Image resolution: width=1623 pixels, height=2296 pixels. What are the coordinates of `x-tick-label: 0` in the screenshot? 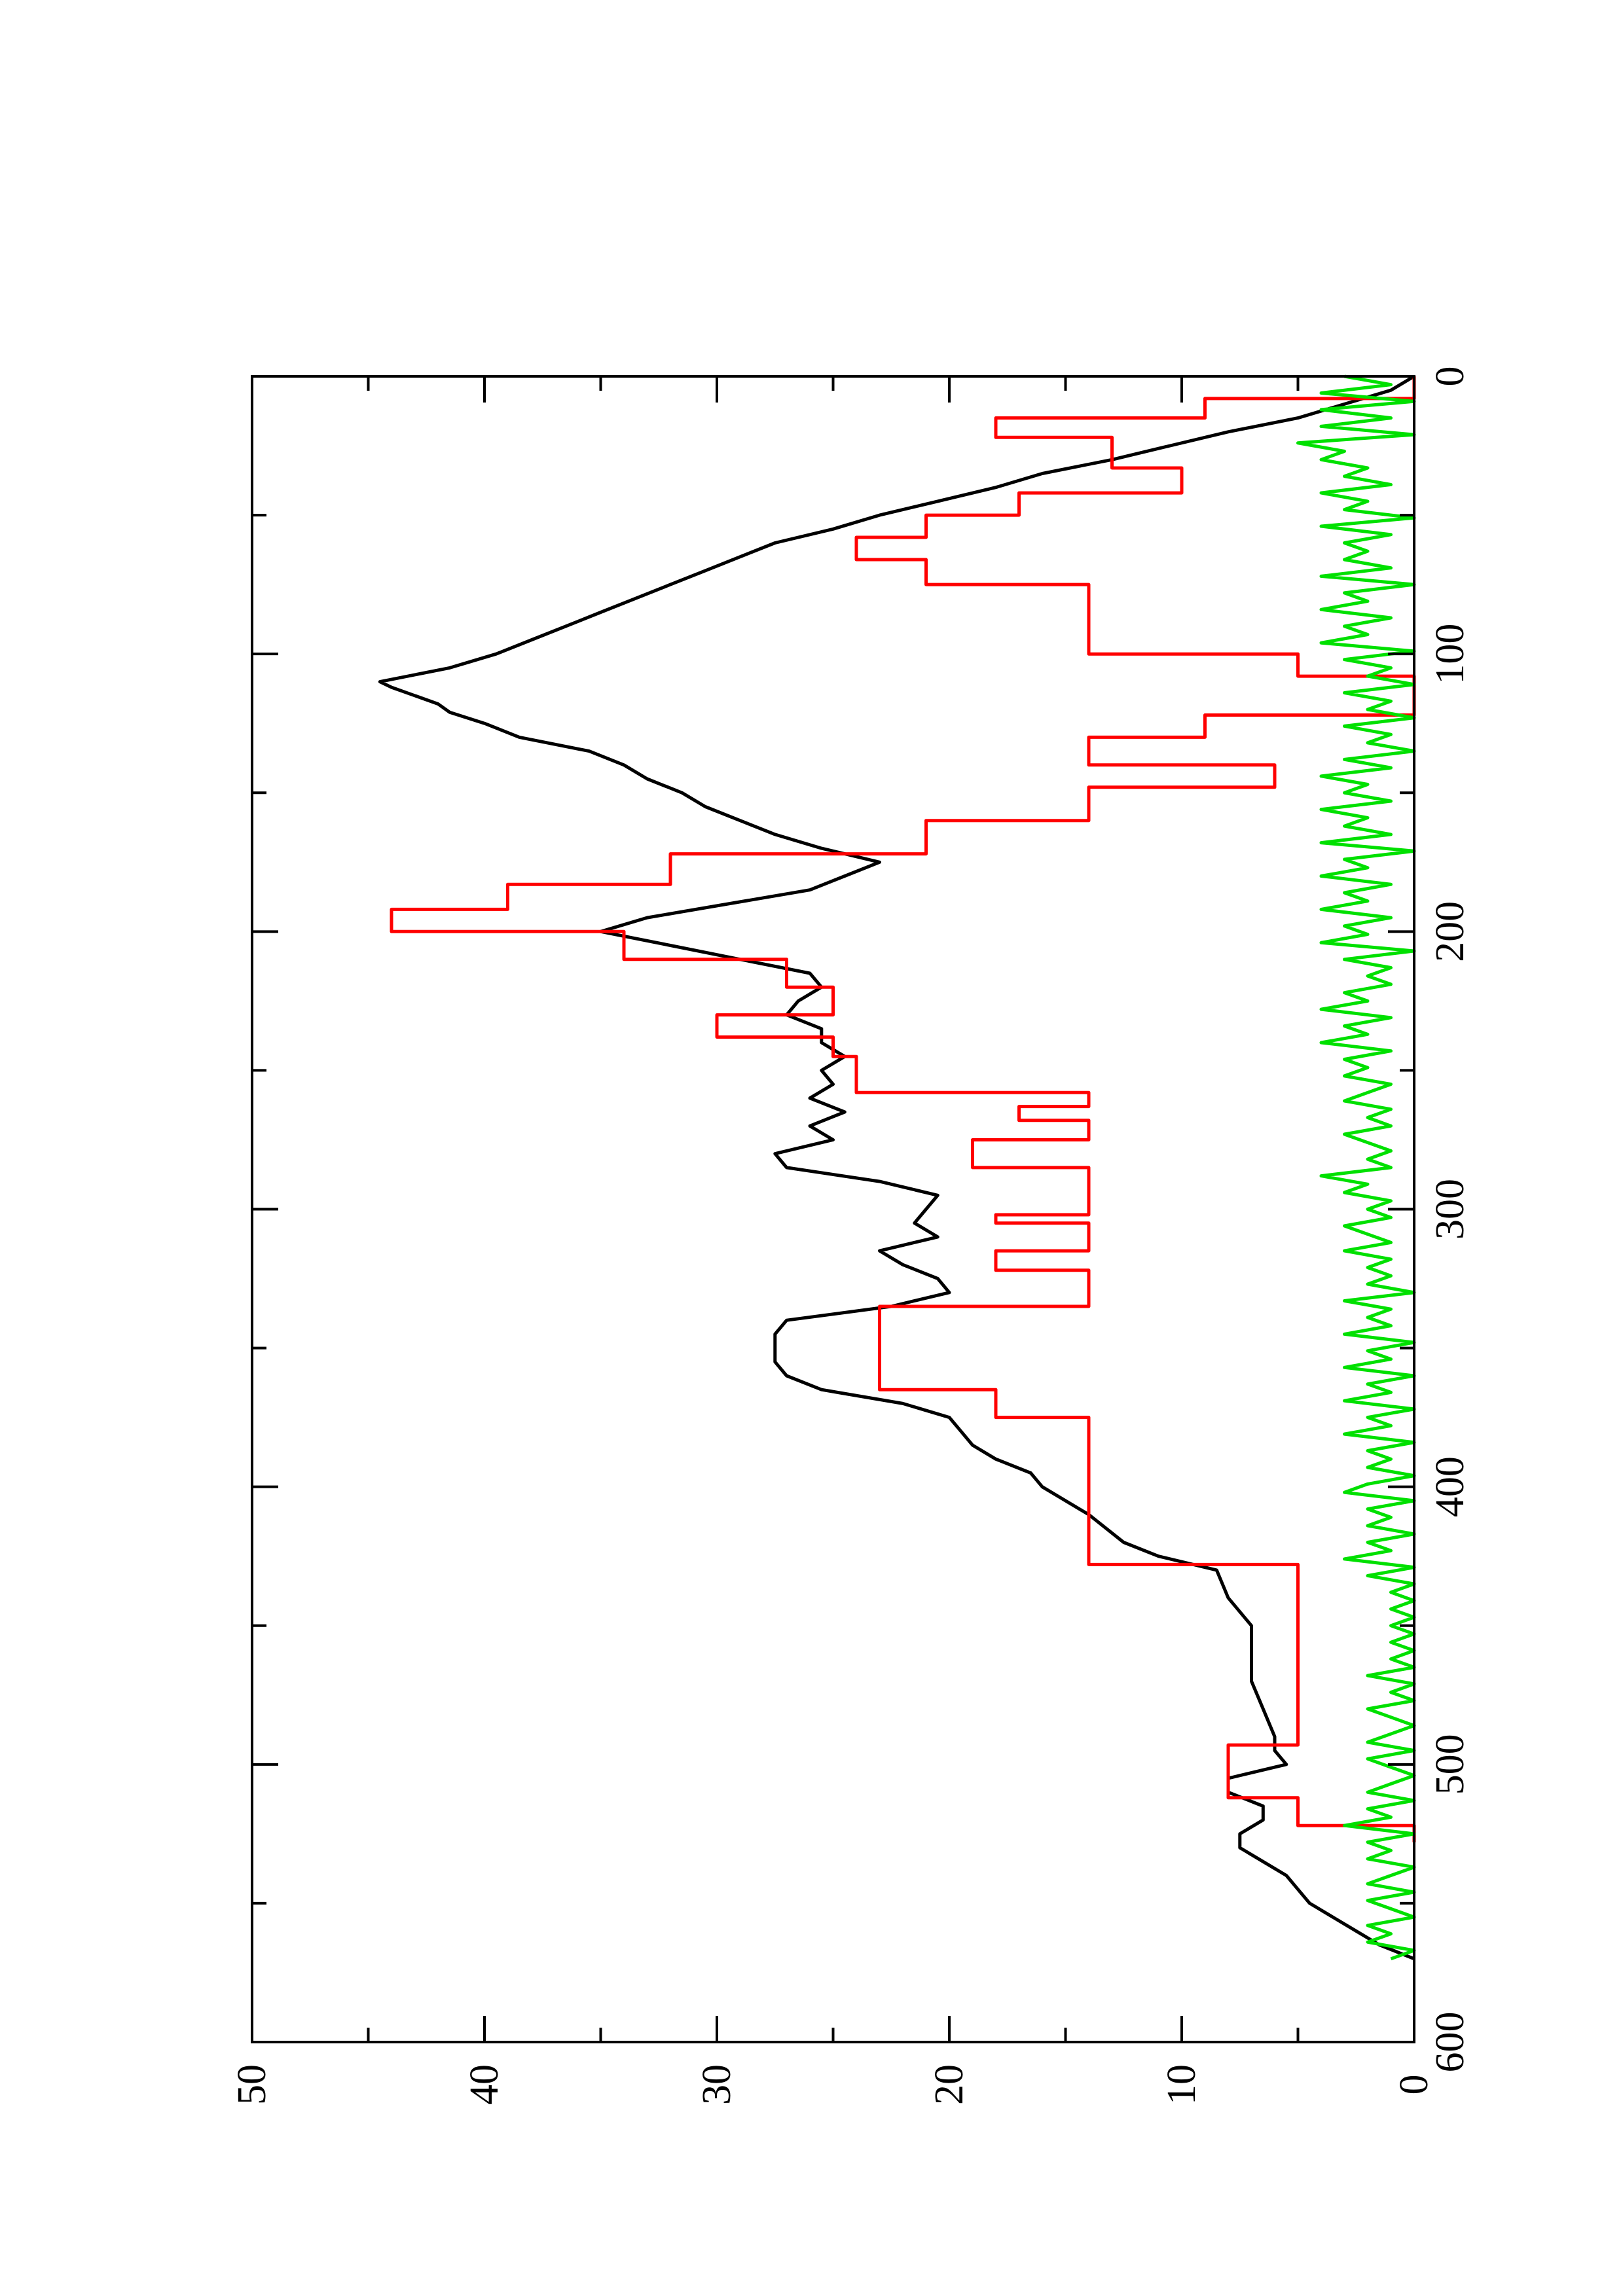 It's located at (1450, 377).